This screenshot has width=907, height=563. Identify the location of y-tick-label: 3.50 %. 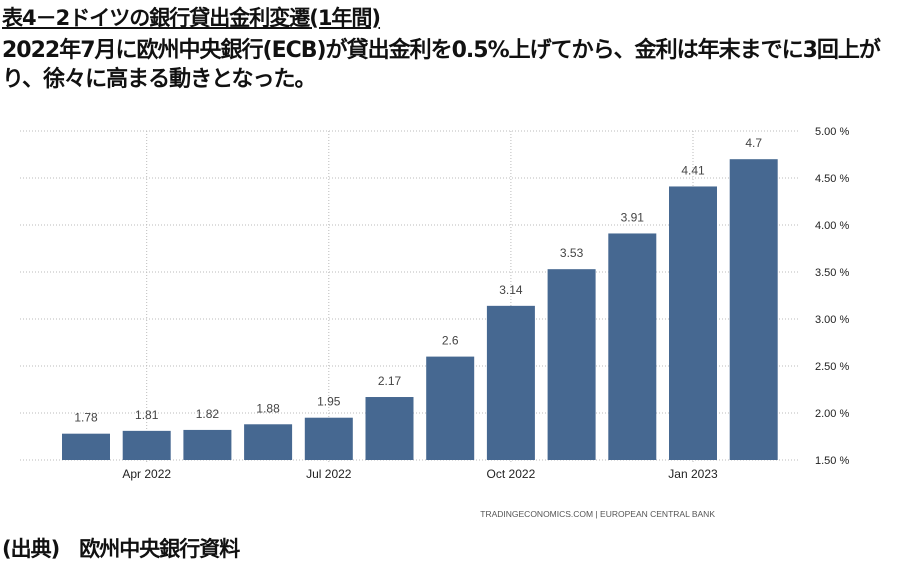
(832, 273).